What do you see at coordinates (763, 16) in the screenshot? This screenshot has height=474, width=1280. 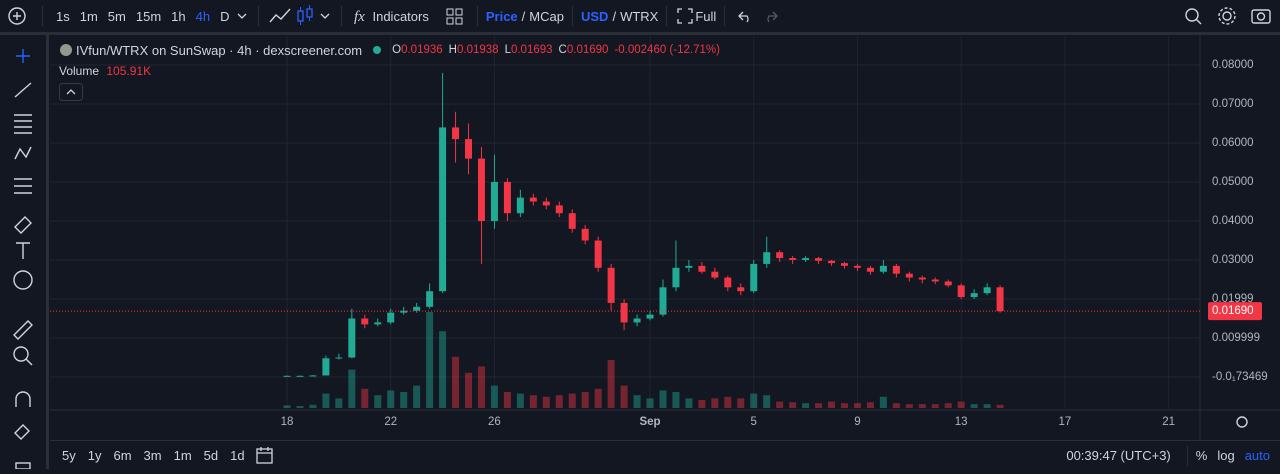 I see `undo-redo` at bounding box center [763, 16].